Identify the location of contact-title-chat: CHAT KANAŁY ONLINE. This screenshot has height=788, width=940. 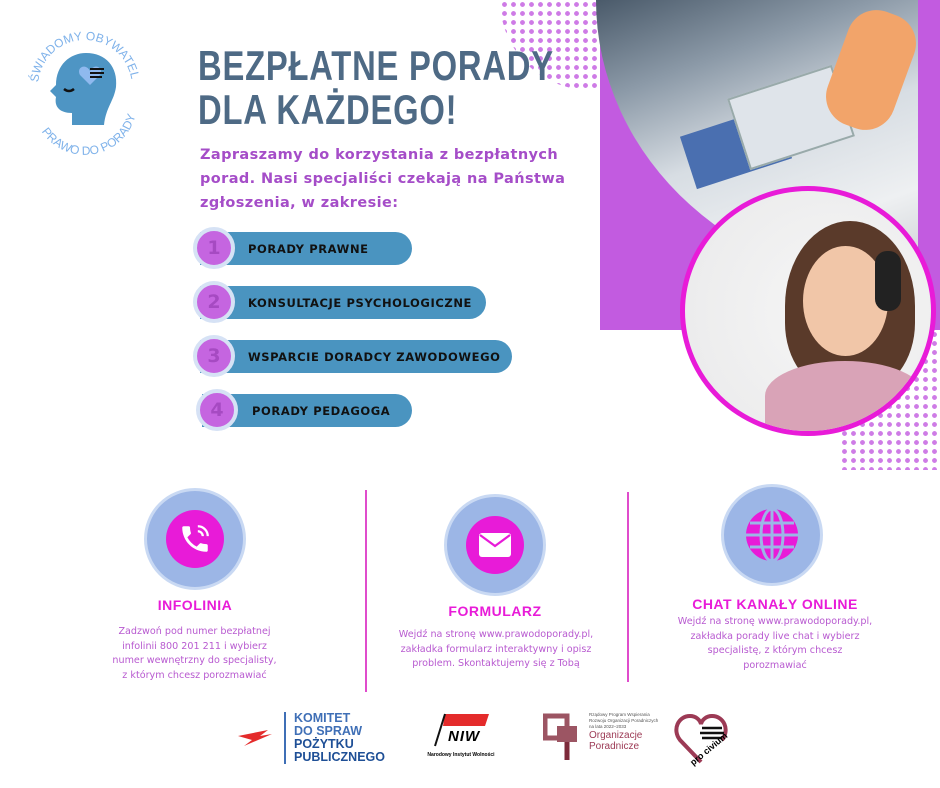
(775, 604).